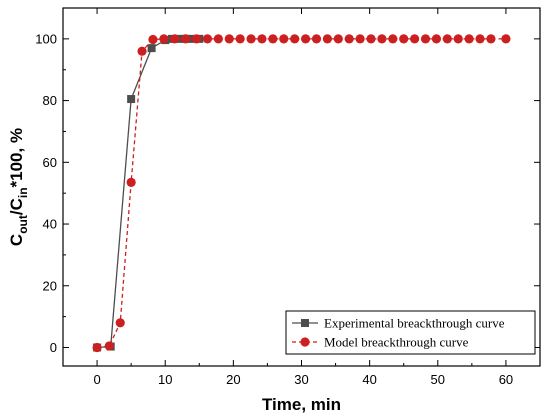 The height and width of the screenshot is (417, 550). What do you see at coordinates (165, 379) in the screenshot?
I see `x-tick-label: 10` at bounding box center [165, 379].